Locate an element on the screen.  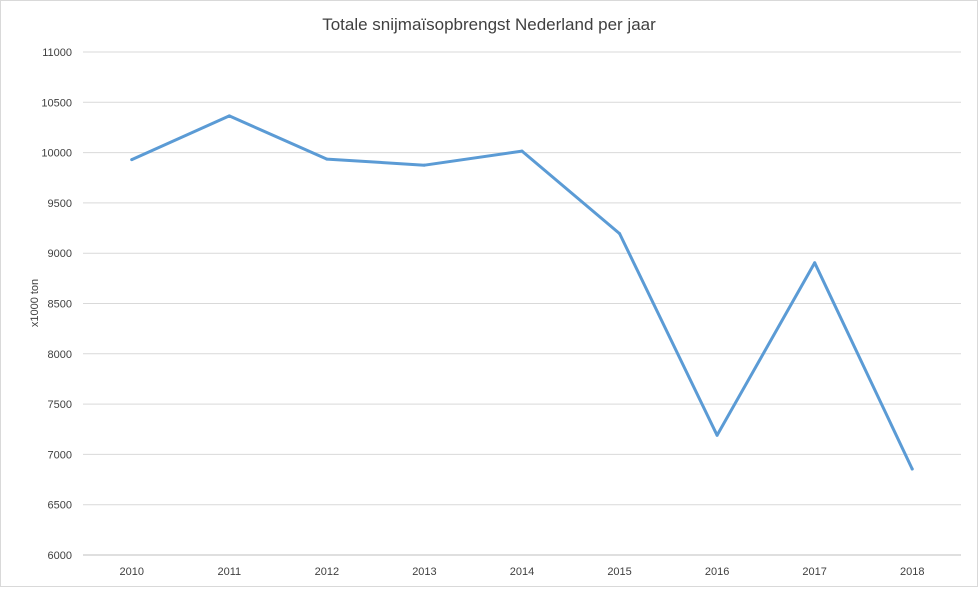
x-tick-label: 2016 is located at coordinates (717, 572).